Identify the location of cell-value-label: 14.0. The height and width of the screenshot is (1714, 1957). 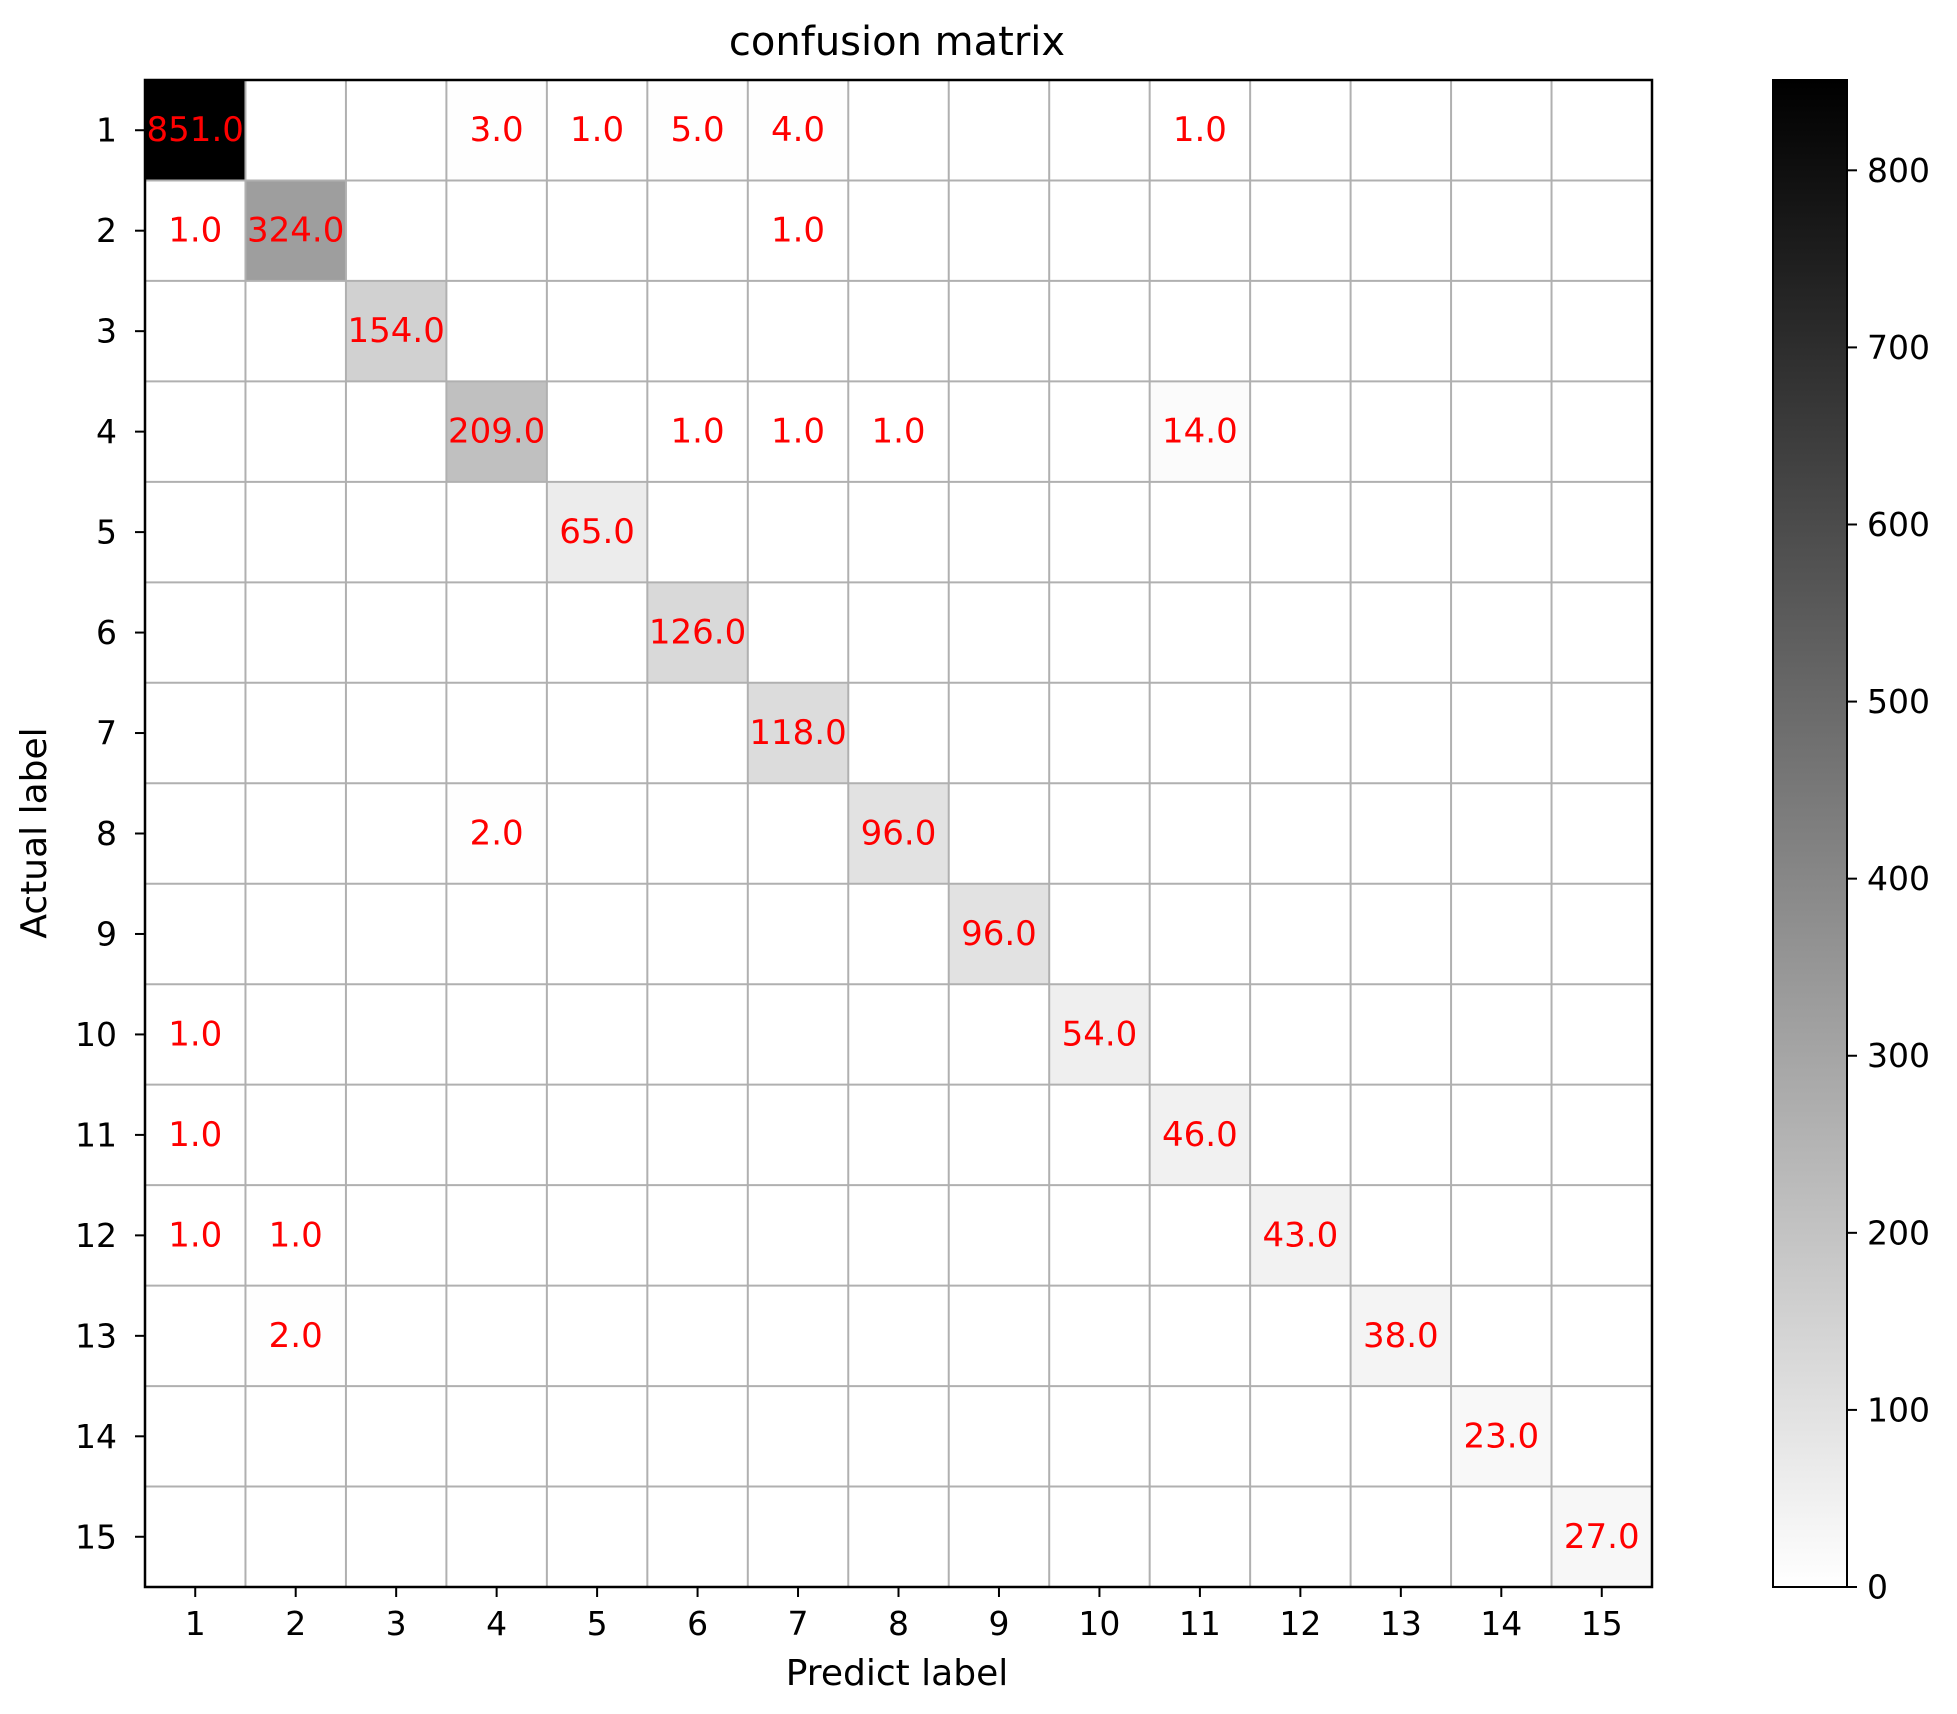
(1200, 432).